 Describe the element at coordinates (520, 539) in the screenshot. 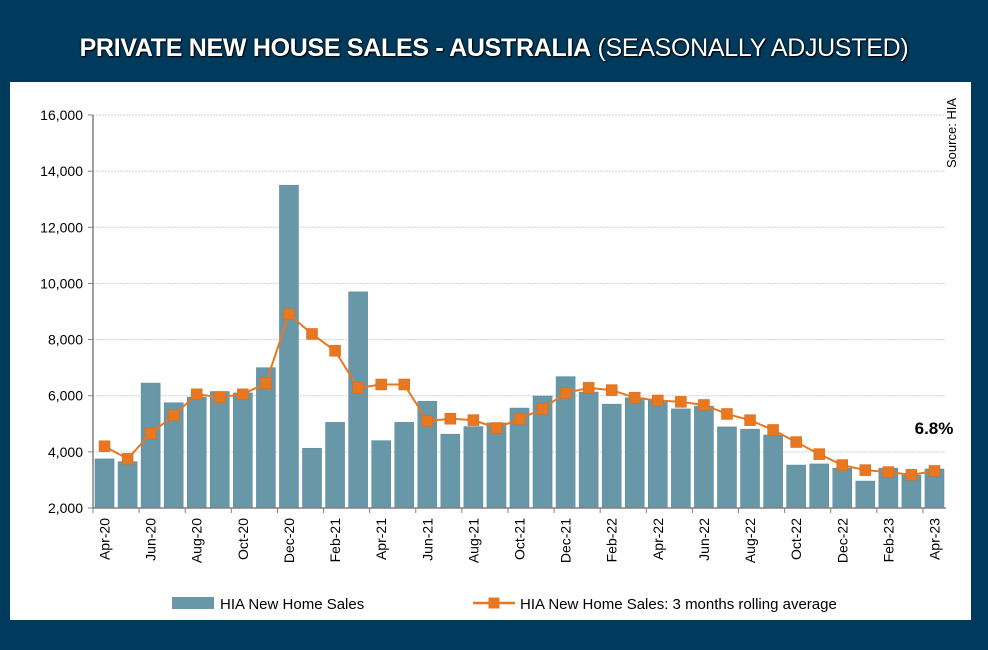

I see `x-tick-label: Oct-21` at that location.